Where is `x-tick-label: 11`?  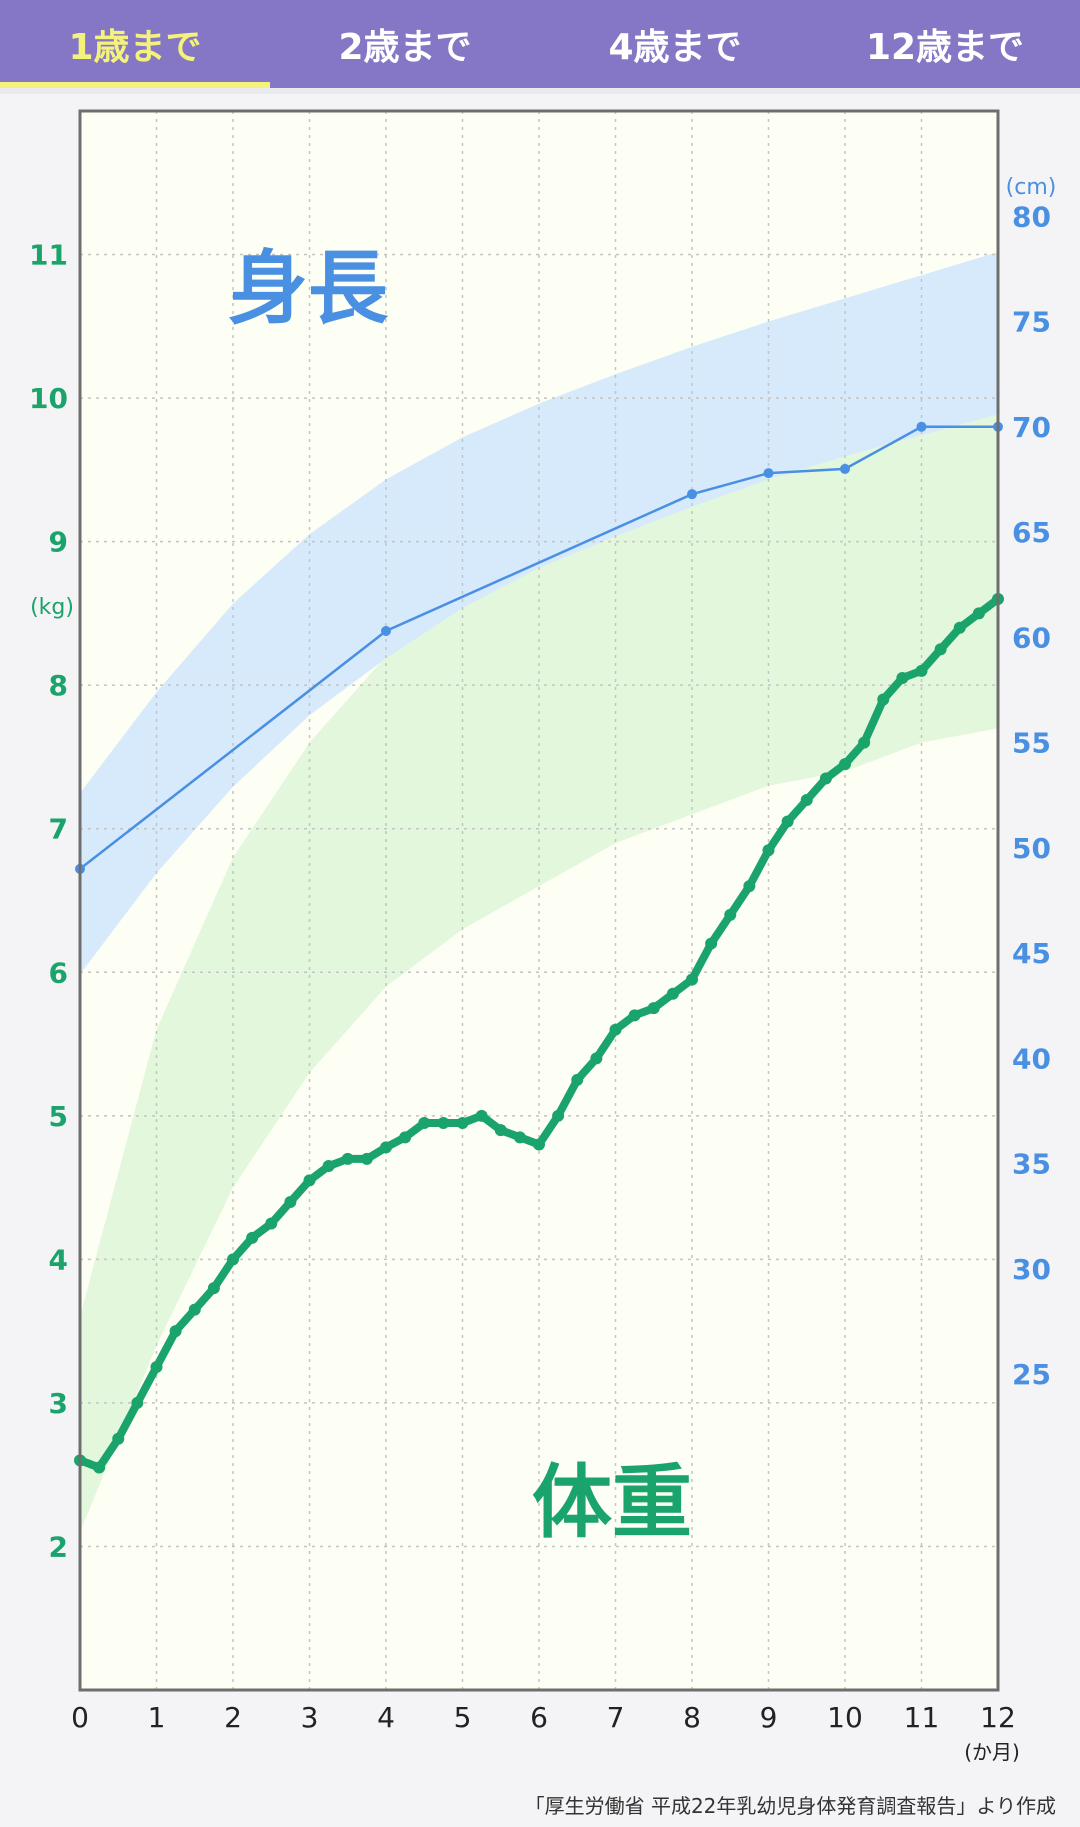 x-tick-label: 11 is located at coordinates (922, 1717).